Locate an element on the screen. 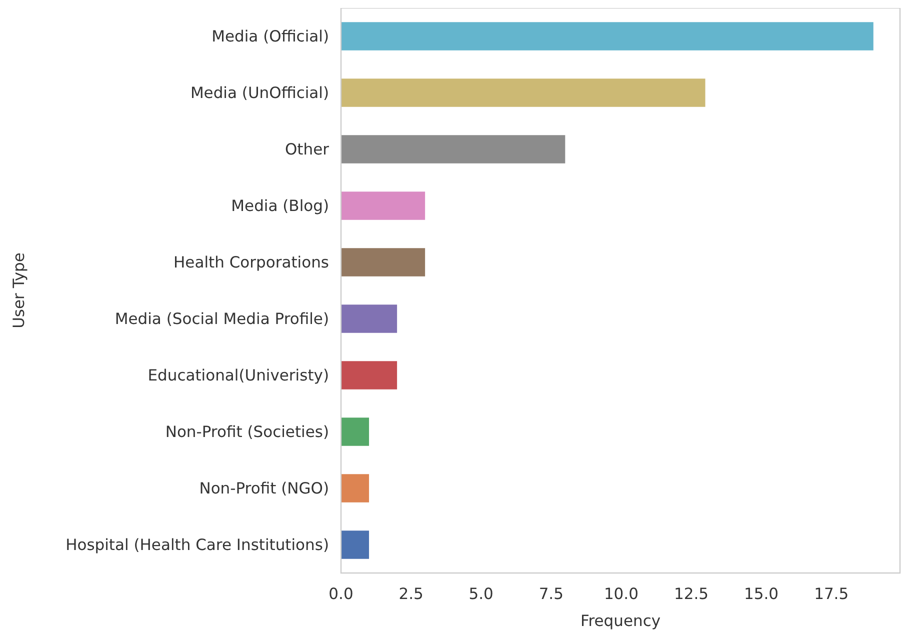 Image resolution: width=904 pixels, height=630 pixels. x-tick-label: 17.5 is located at coordinates (831, 594).